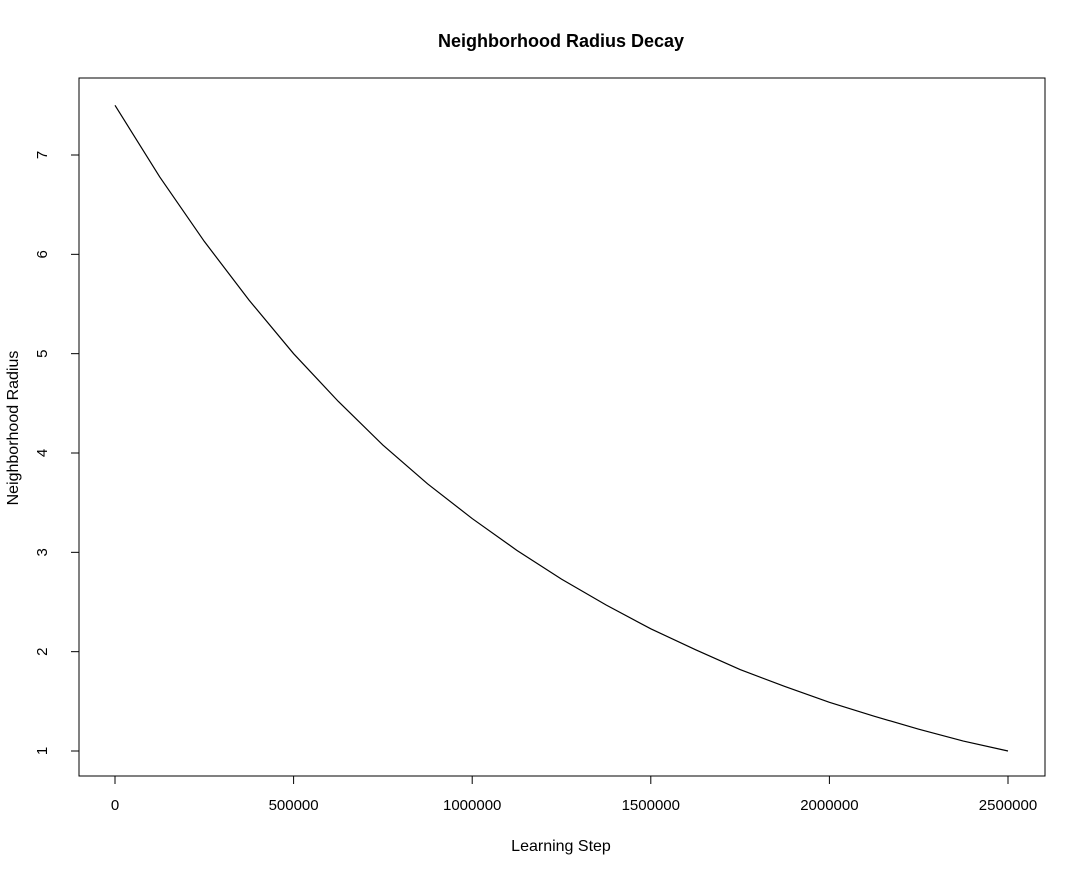 The width and height of the screenshot is (1085, 875). What do you see at coordinates (472, 805) in the screenshot?
I see `x-tick-label: 1000000` at bounding box center [472, 805].